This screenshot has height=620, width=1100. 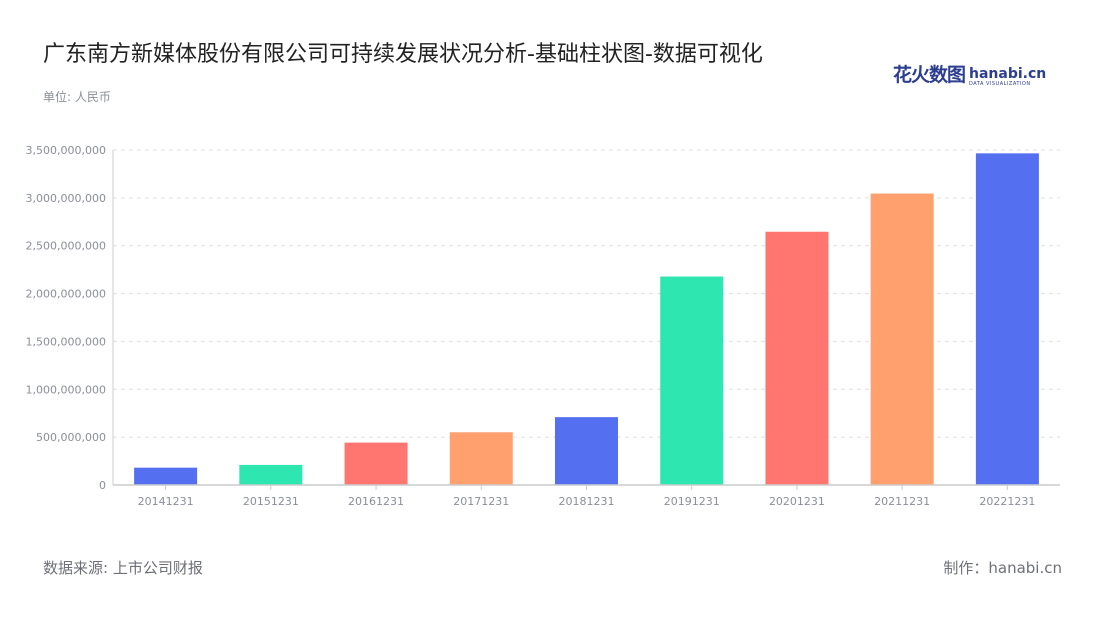 What do you see at coordinates (66, 341) in the screenshot?
I see `y-tick-label: 1,500,000,000` at bounding box center [66, 341].